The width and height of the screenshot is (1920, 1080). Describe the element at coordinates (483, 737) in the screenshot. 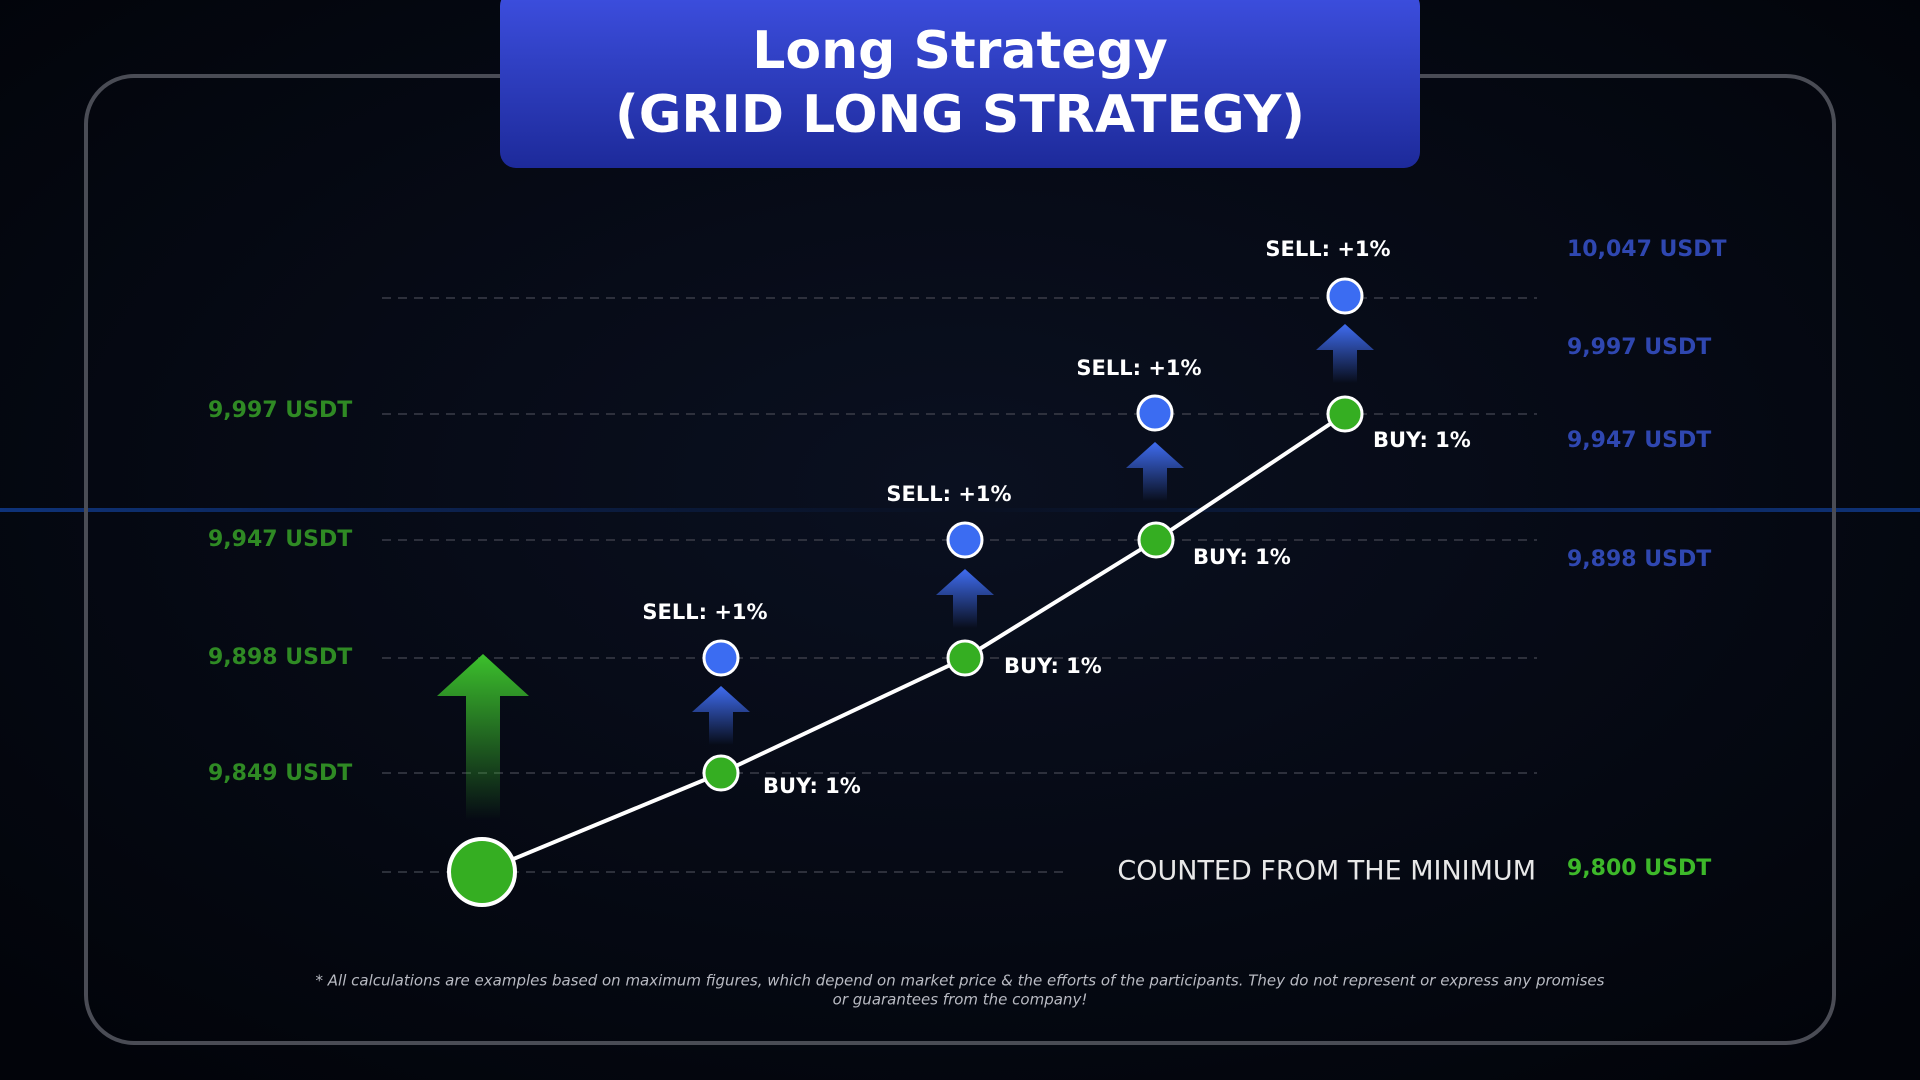

I see `green-arrow` at that location.